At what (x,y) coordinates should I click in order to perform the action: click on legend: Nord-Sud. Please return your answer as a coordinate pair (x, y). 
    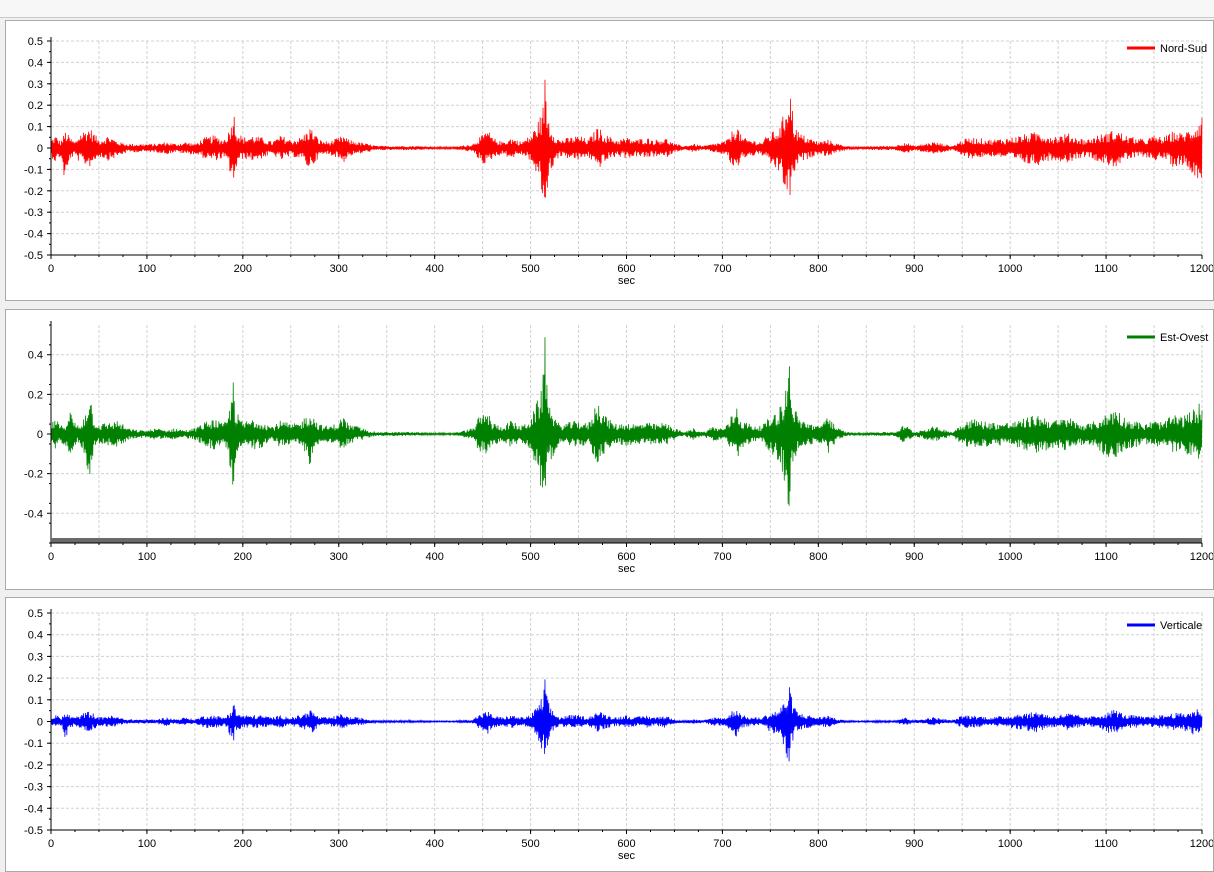
    Looking at the image, I should click on (1167, 49).